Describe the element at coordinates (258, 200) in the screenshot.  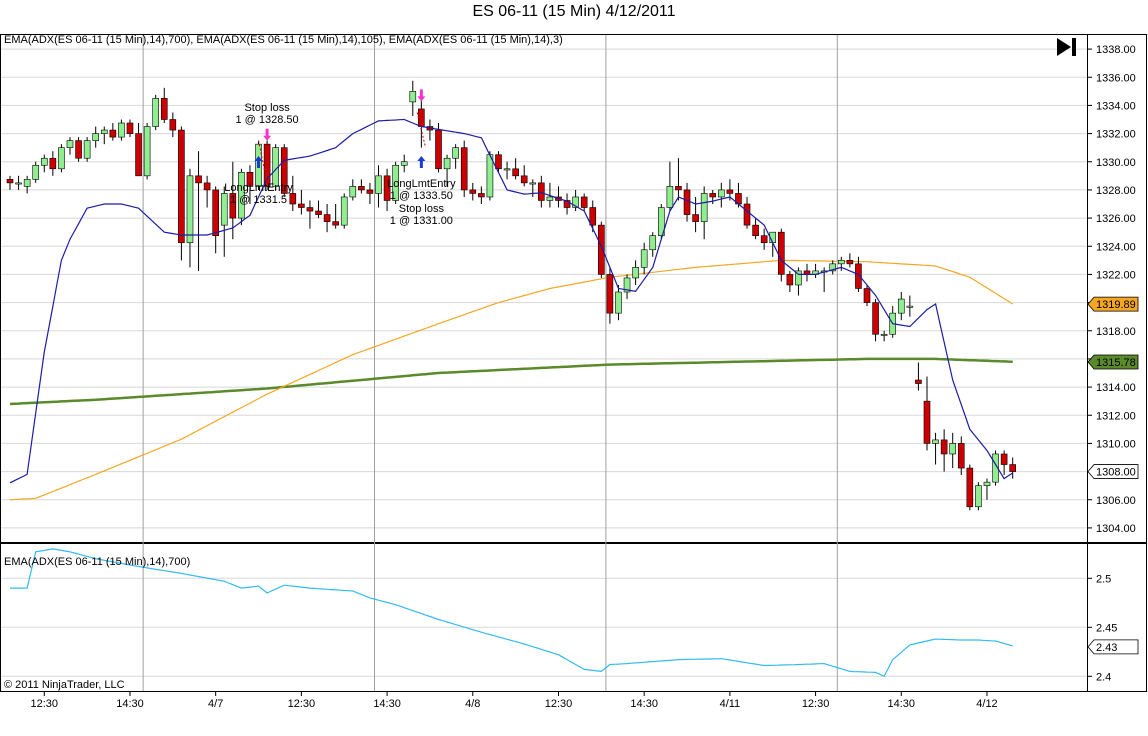
I see `entry-price-label: 1 @ 1331.5` at that location.